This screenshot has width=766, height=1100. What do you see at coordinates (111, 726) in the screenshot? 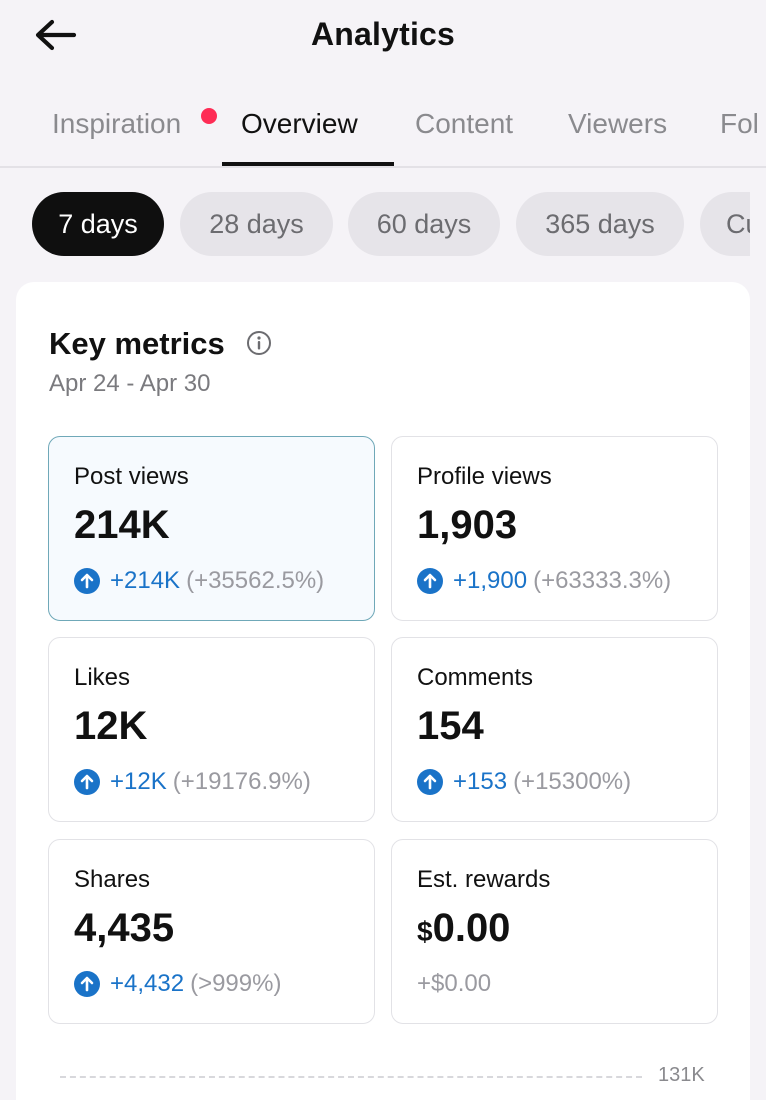
I see `metric-value: 12K` at bounding box center [111, 726].